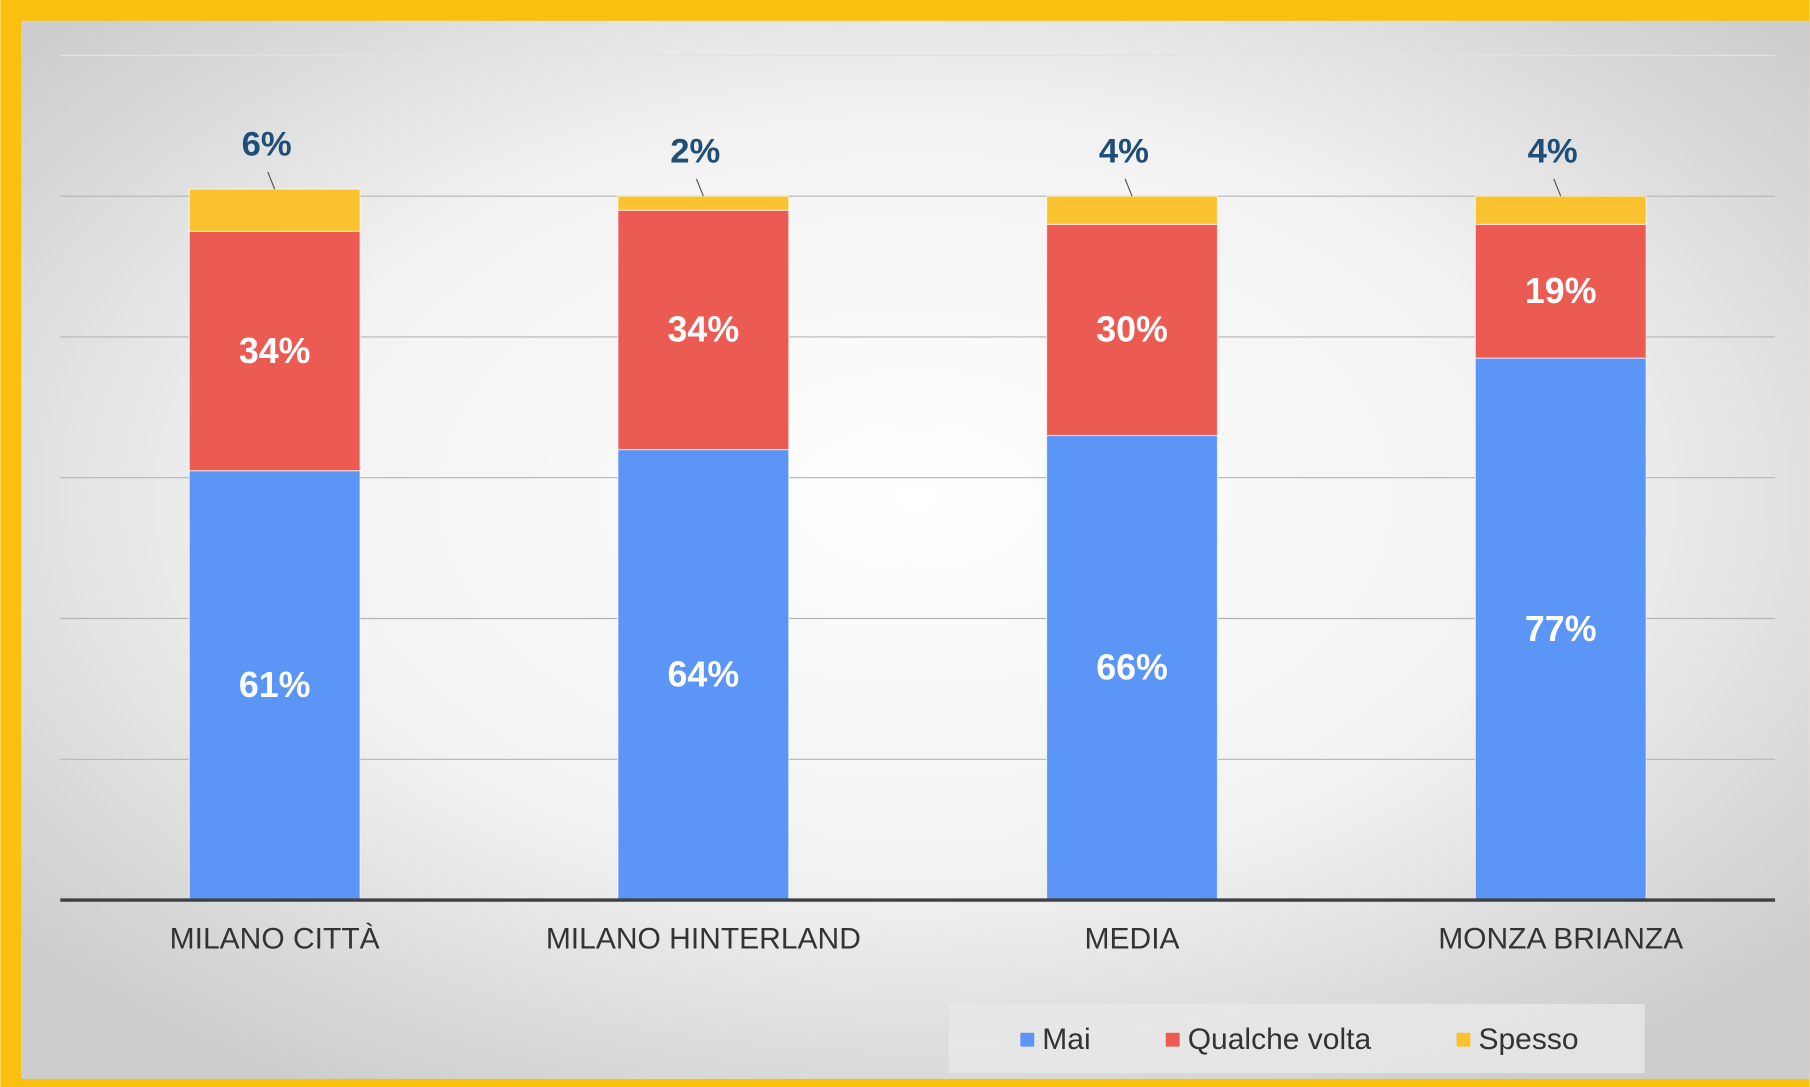  I want to click on data-label: 6%, so click(267, 145).